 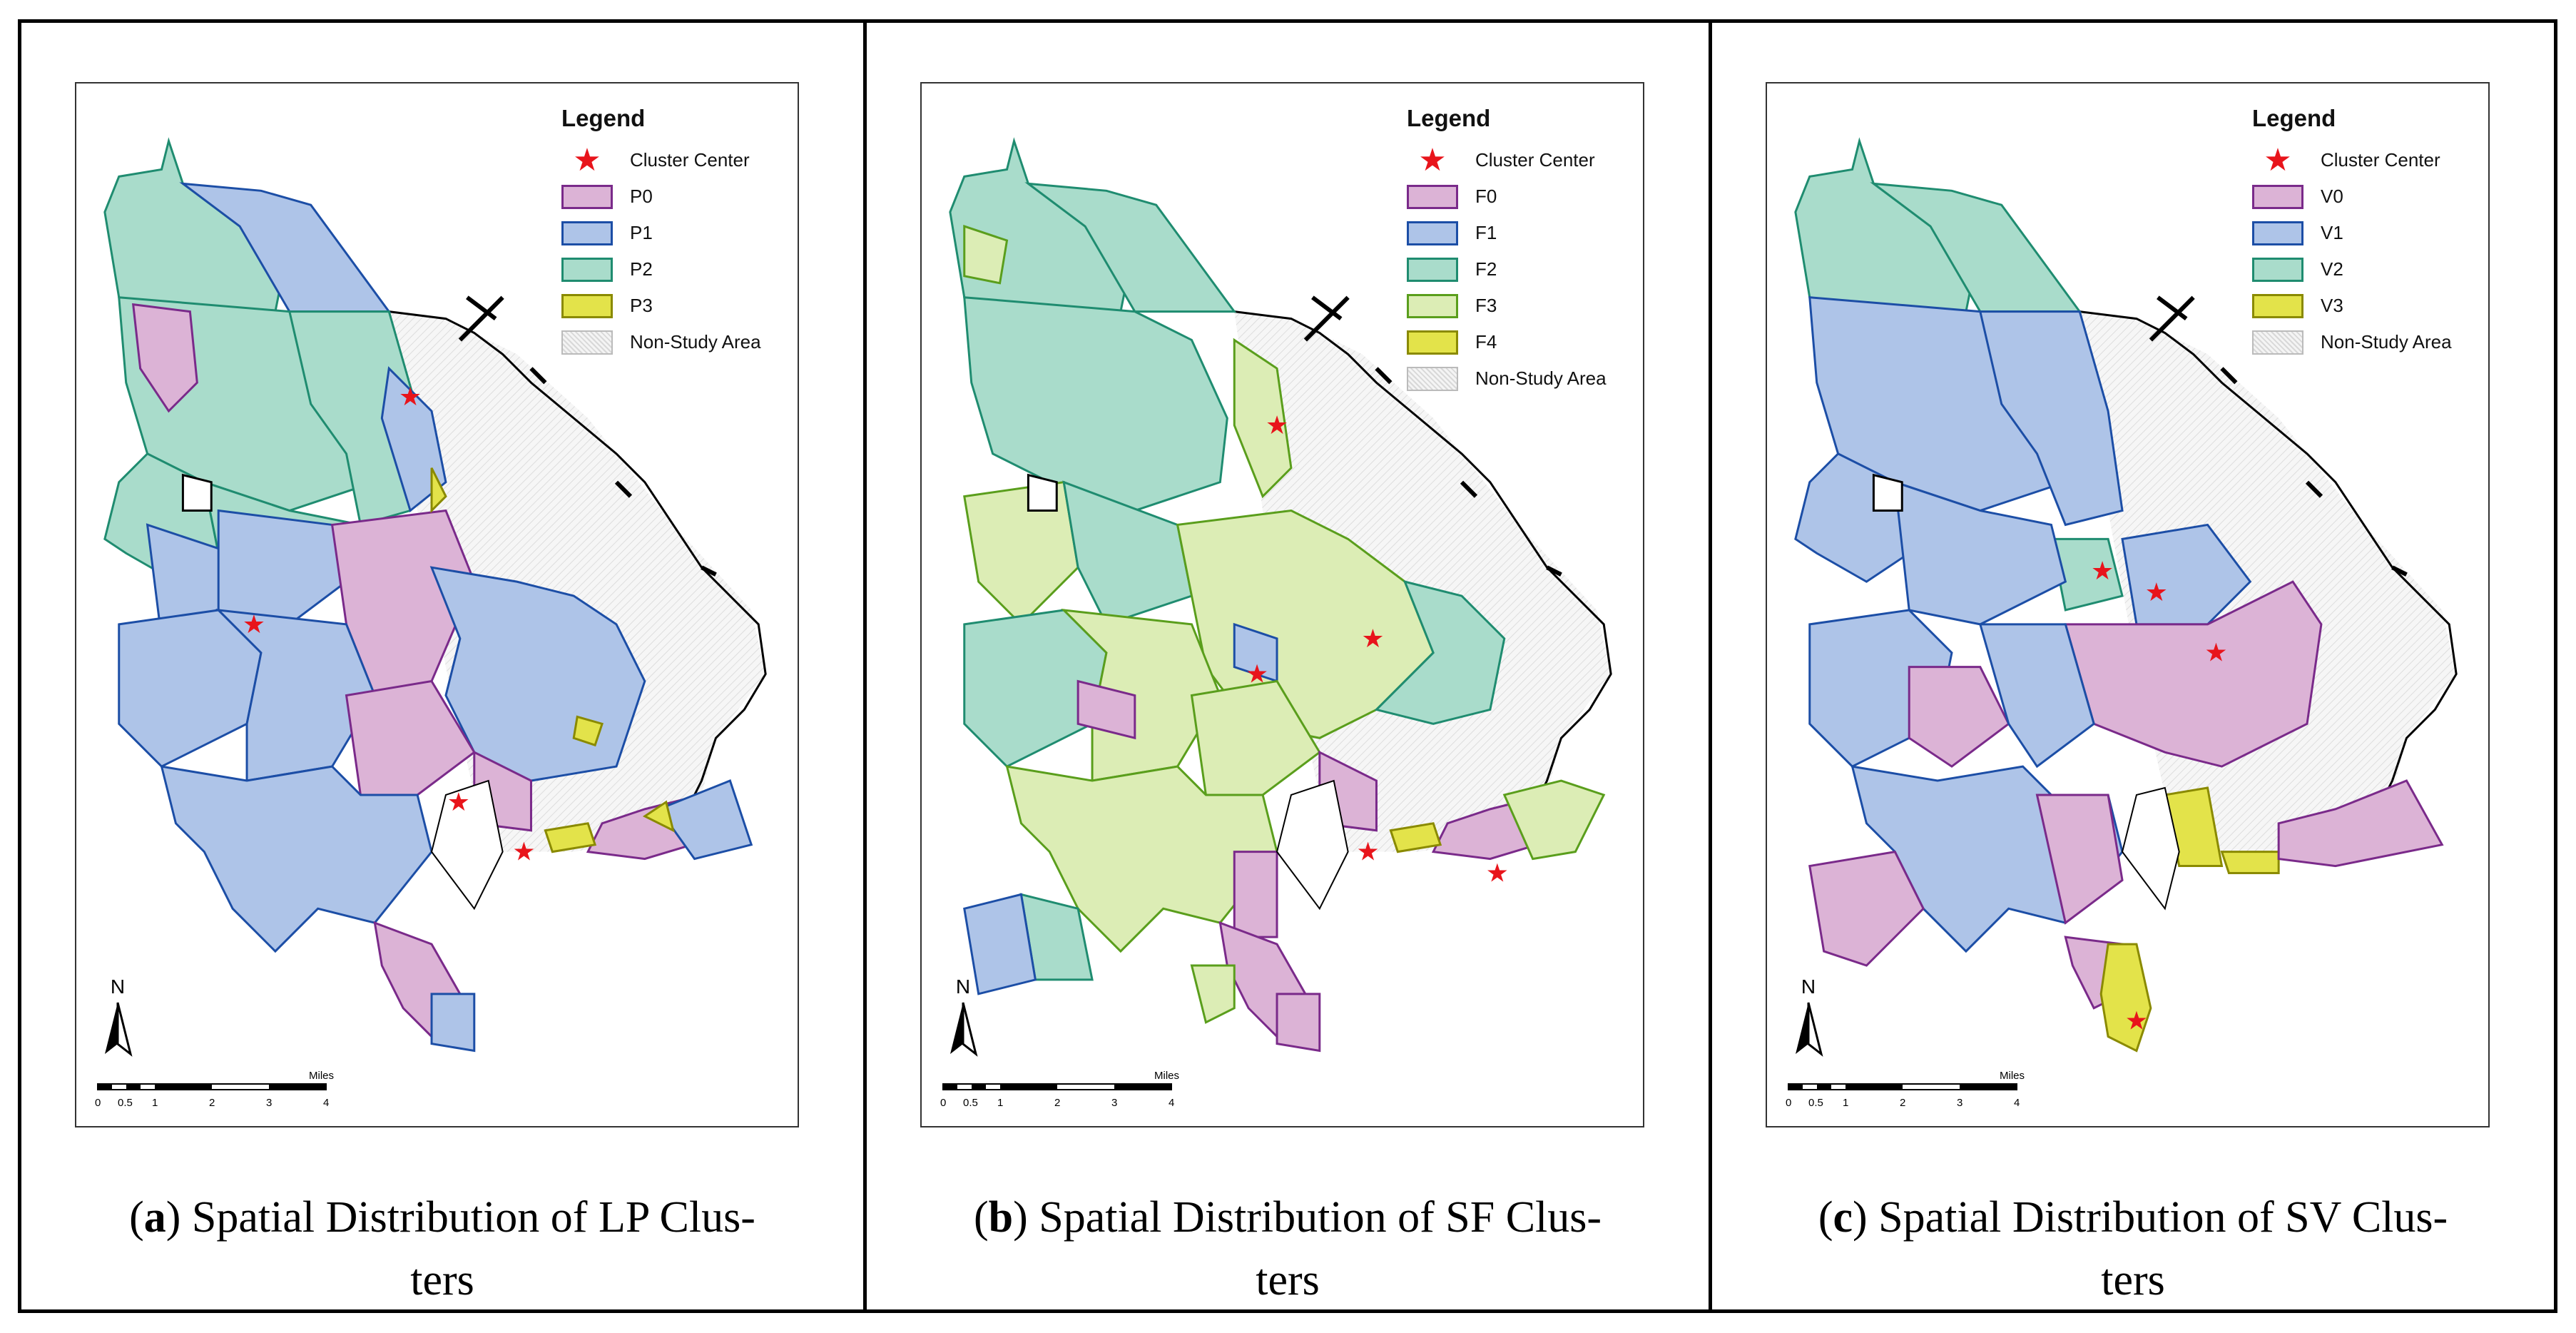 I want to click on caption-line-1: (b) Spatial Distribution of SF Clus-, so click(x=1287, y=1217).